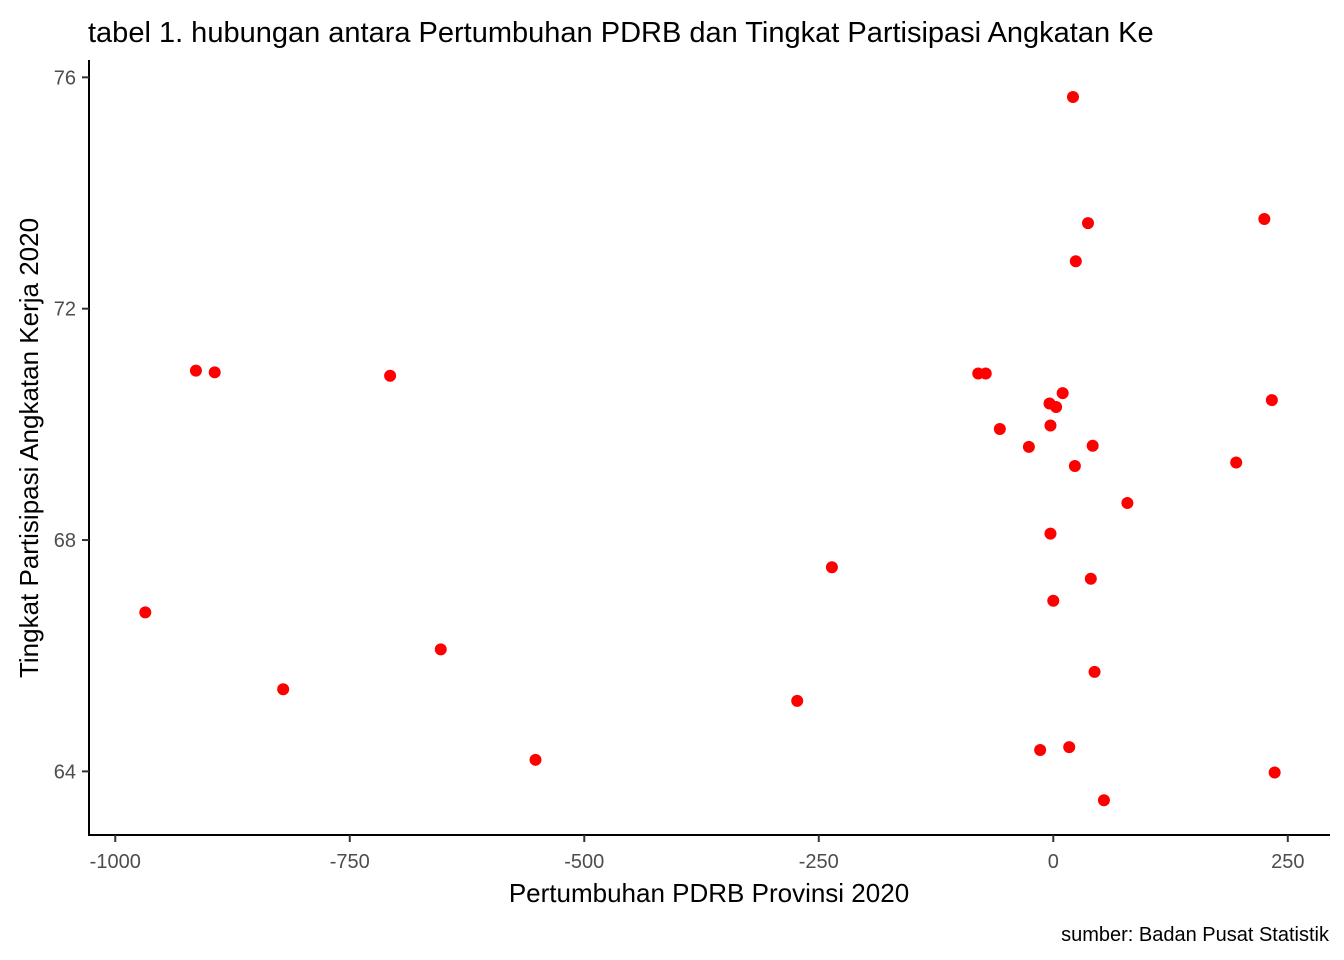 The image size is (1344, 960). I want to click on y-tick-label: 72, so click(65, 310).